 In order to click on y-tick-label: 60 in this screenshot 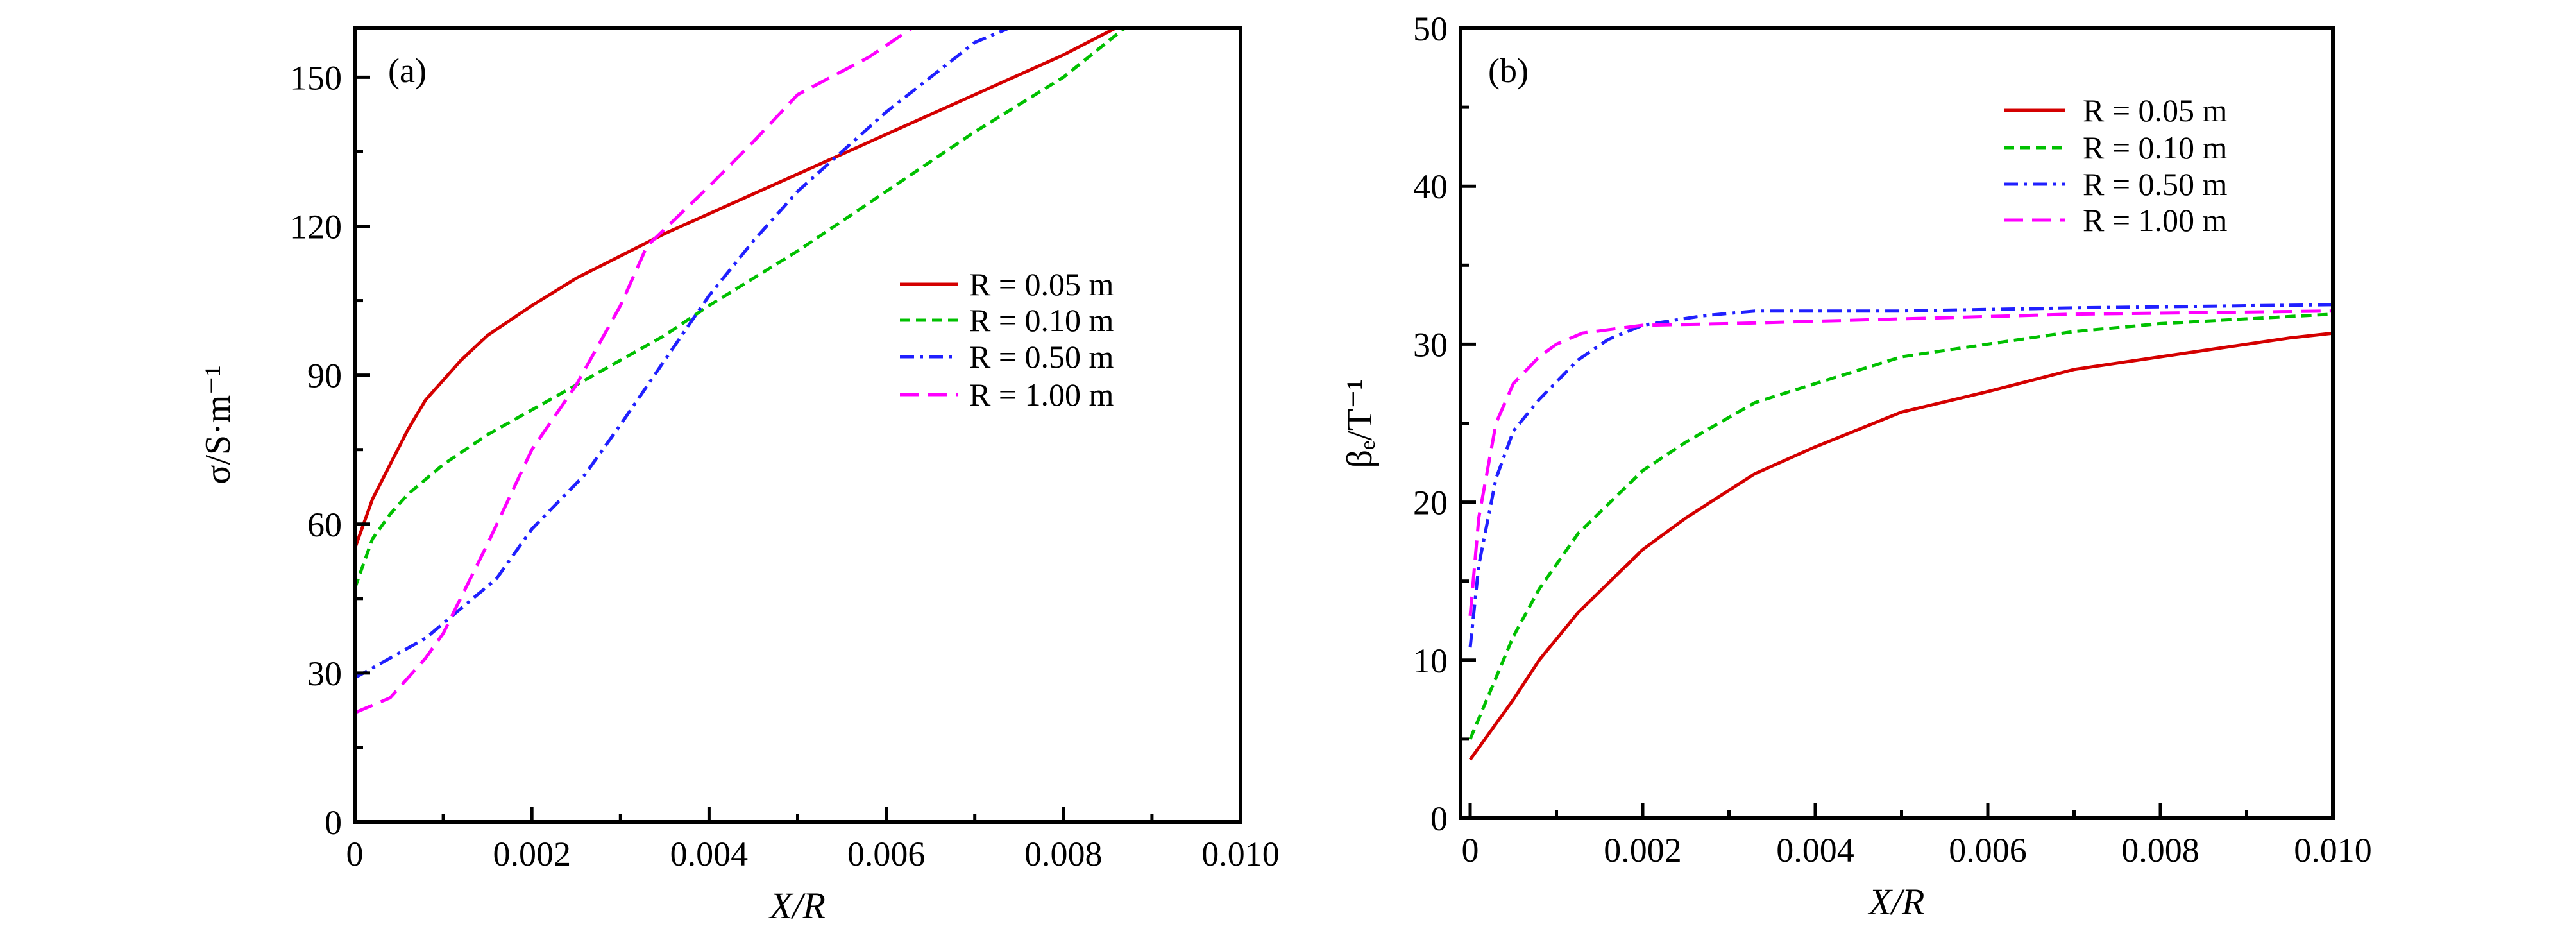, I will do `click(324, 525)`.